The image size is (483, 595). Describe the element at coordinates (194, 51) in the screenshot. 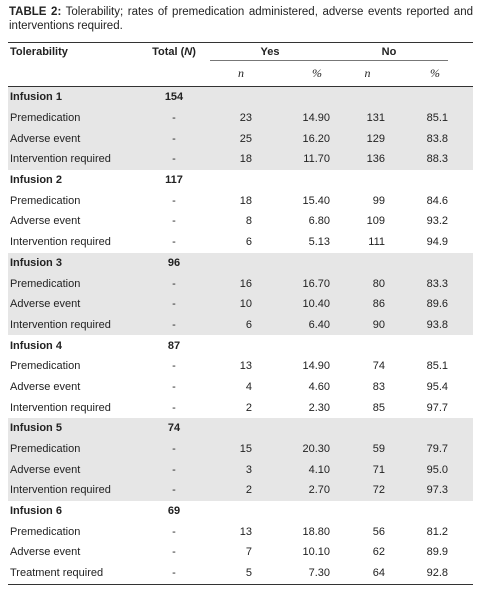

I see `header-text: )` at that location.